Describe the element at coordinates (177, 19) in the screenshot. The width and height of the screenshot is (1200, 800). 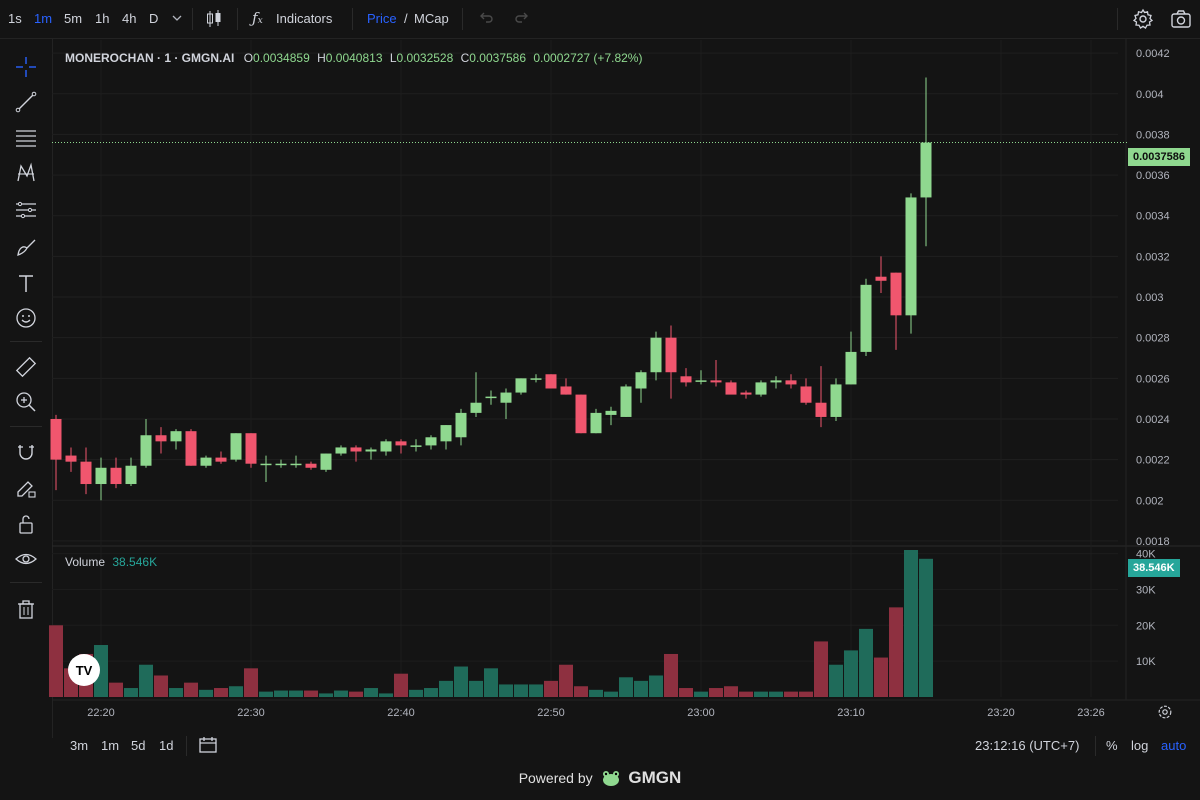
I see `chevron-down-icon` at that location.